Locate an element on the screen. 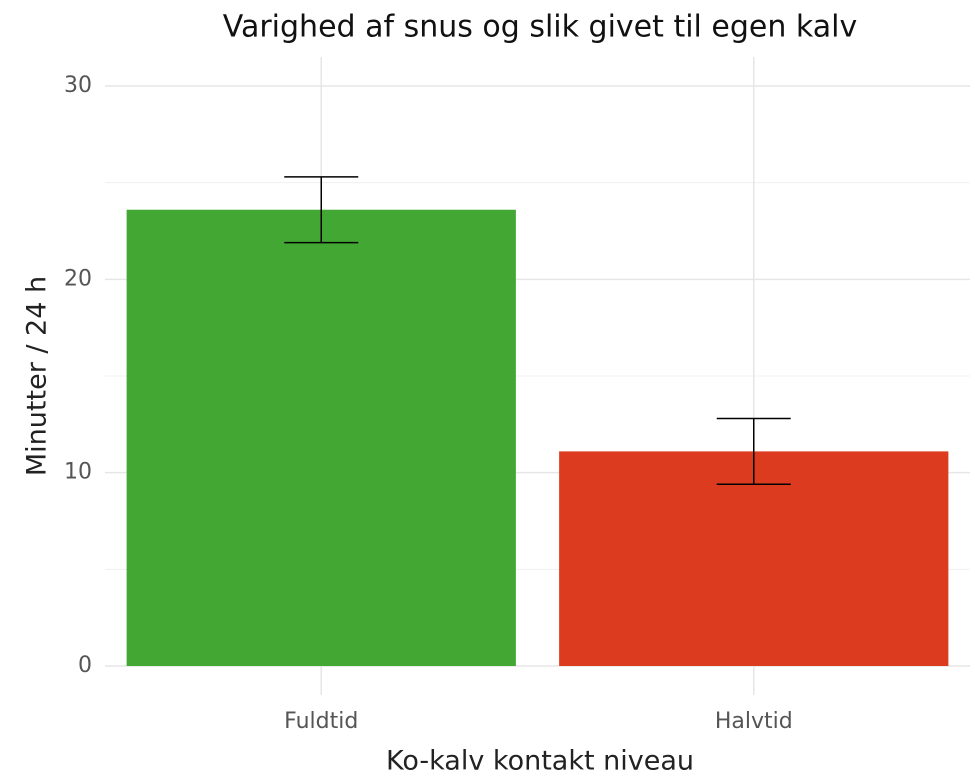 This screenshot has height=780, width=975. x-tick-label: Halvtid is located at coordinates (754, 721).